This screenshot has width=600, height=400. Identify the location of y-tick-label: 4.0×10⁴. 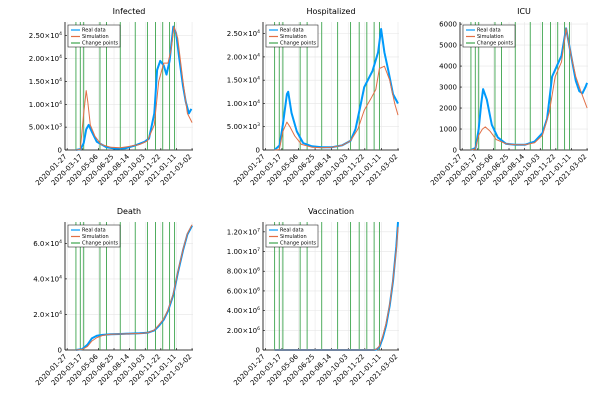
(47, 278).